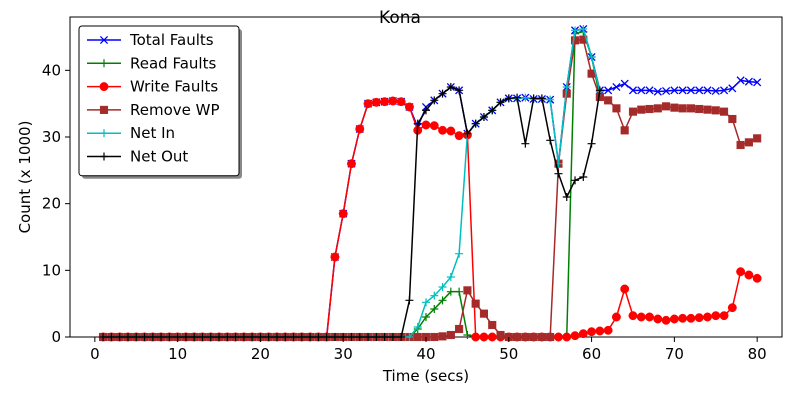  Describe the element at coordinates (426, 317) in the screenshot. I see `data-point-read-faults` at that location.